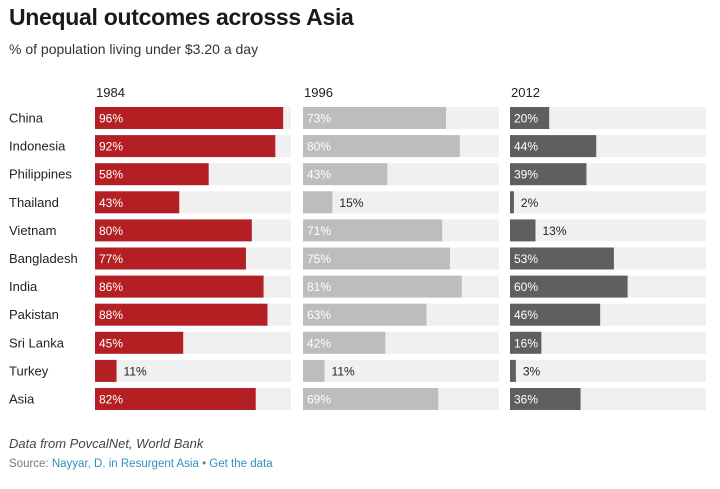 This screenshot has height=489, width=720. Describe the element at coordinates (545, 399) in the screenshot. I see `bar-2012-asia` at that location.